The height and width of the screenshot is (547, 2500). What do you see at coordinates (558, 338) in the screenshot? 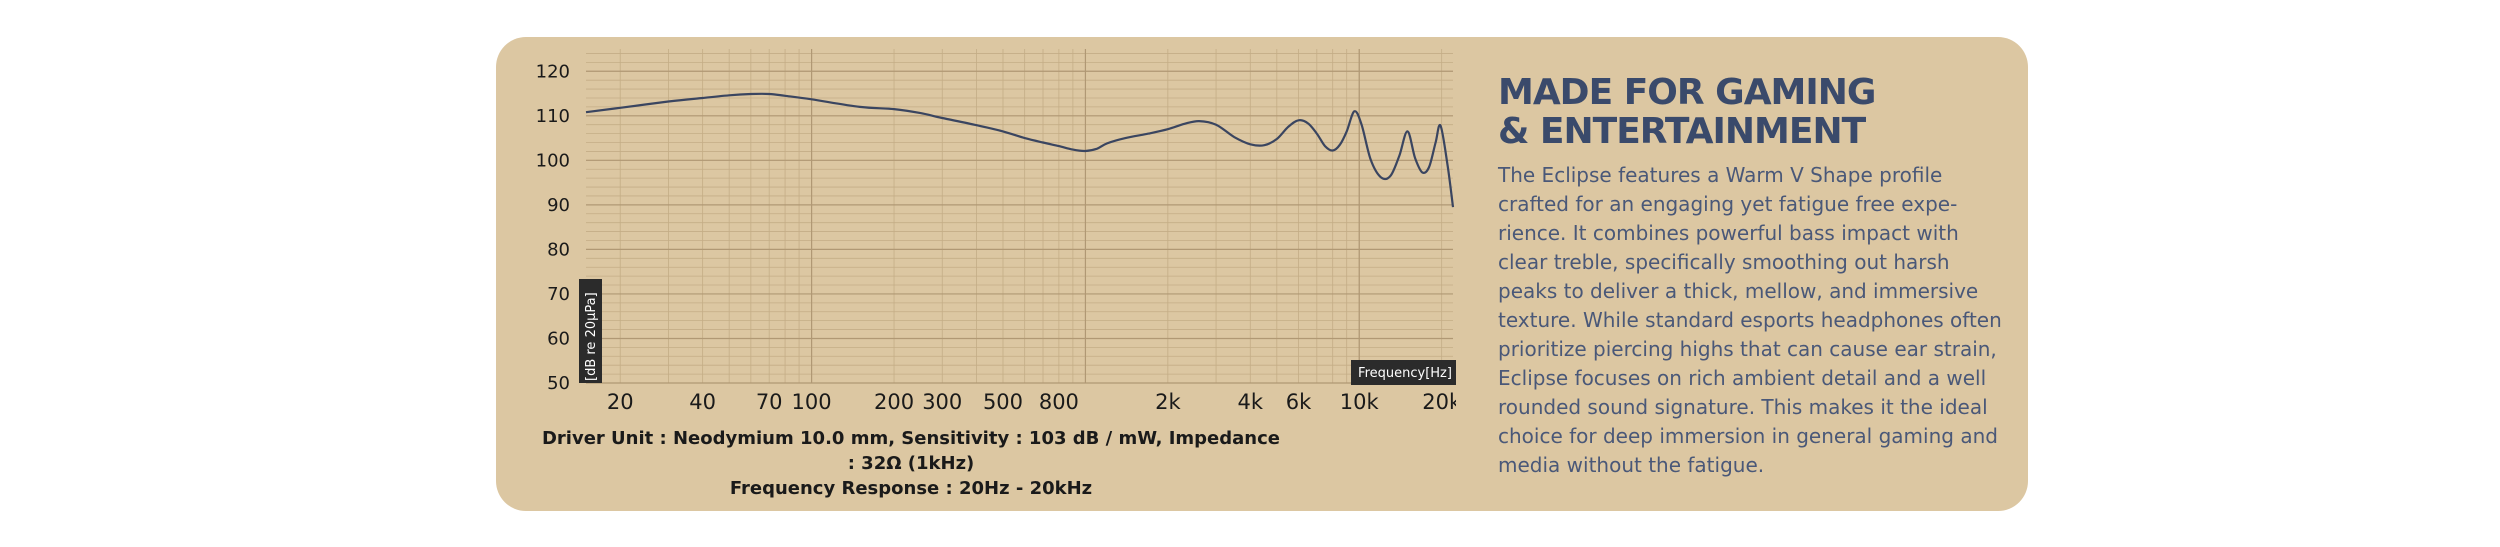
I see `y-tick-label: 60` at bounding box center [558, 338].